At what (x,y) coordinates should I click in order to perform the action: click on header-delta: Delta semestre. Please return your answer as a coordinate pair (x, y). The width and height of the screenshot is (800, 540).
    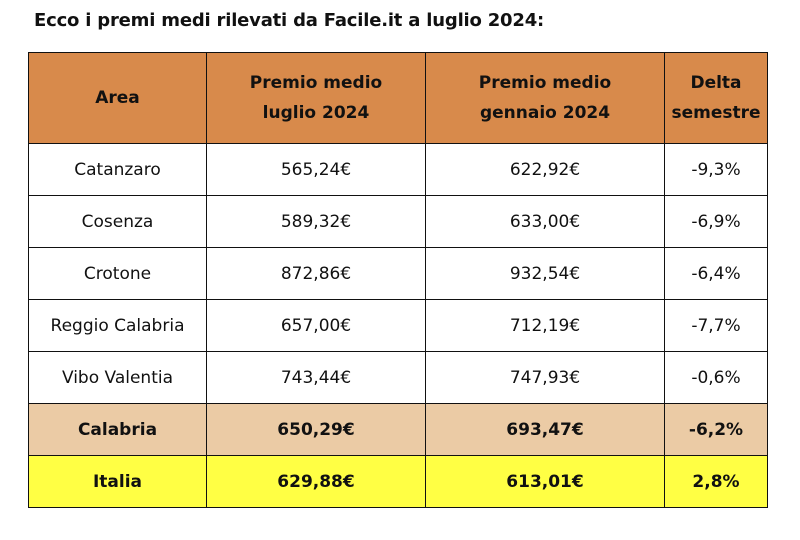
    Looking at the image, I should click on (716, 98).